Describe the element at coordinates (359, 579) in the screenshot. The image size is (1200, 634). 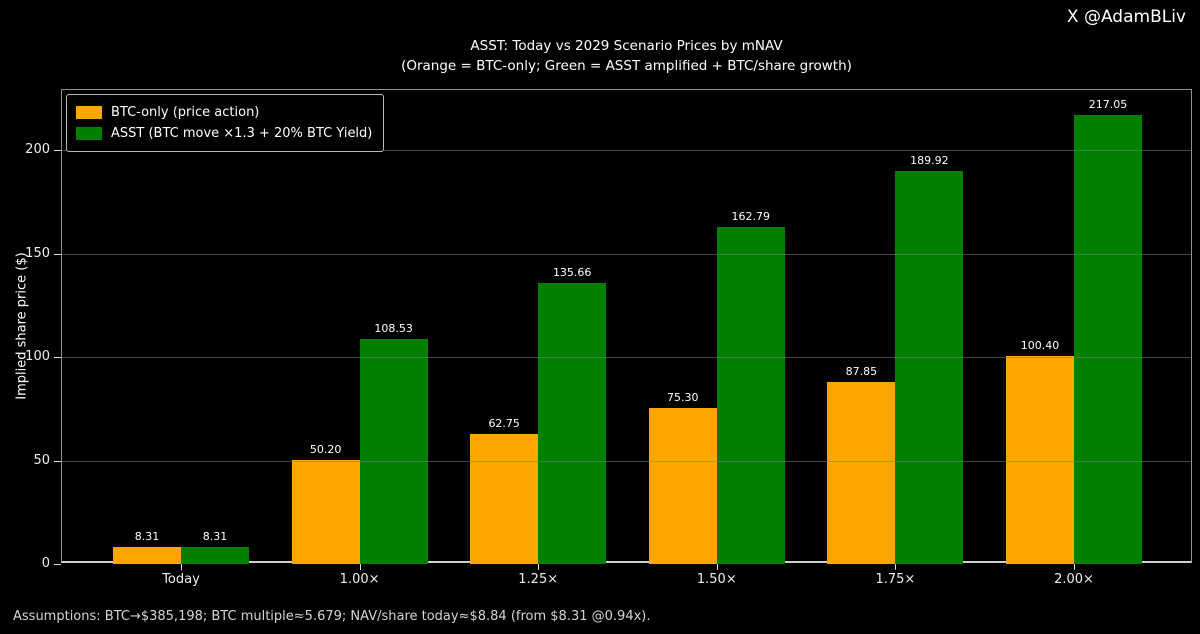
I see `x-tick-label: 1.00×` at that location.